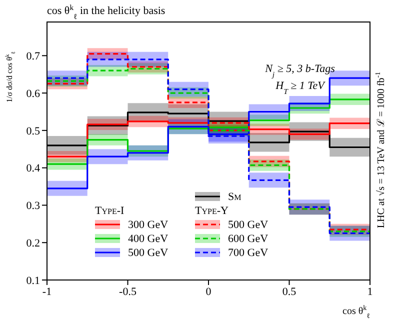  I want to click on legend-label: 300 GeV, so click(148, 225).